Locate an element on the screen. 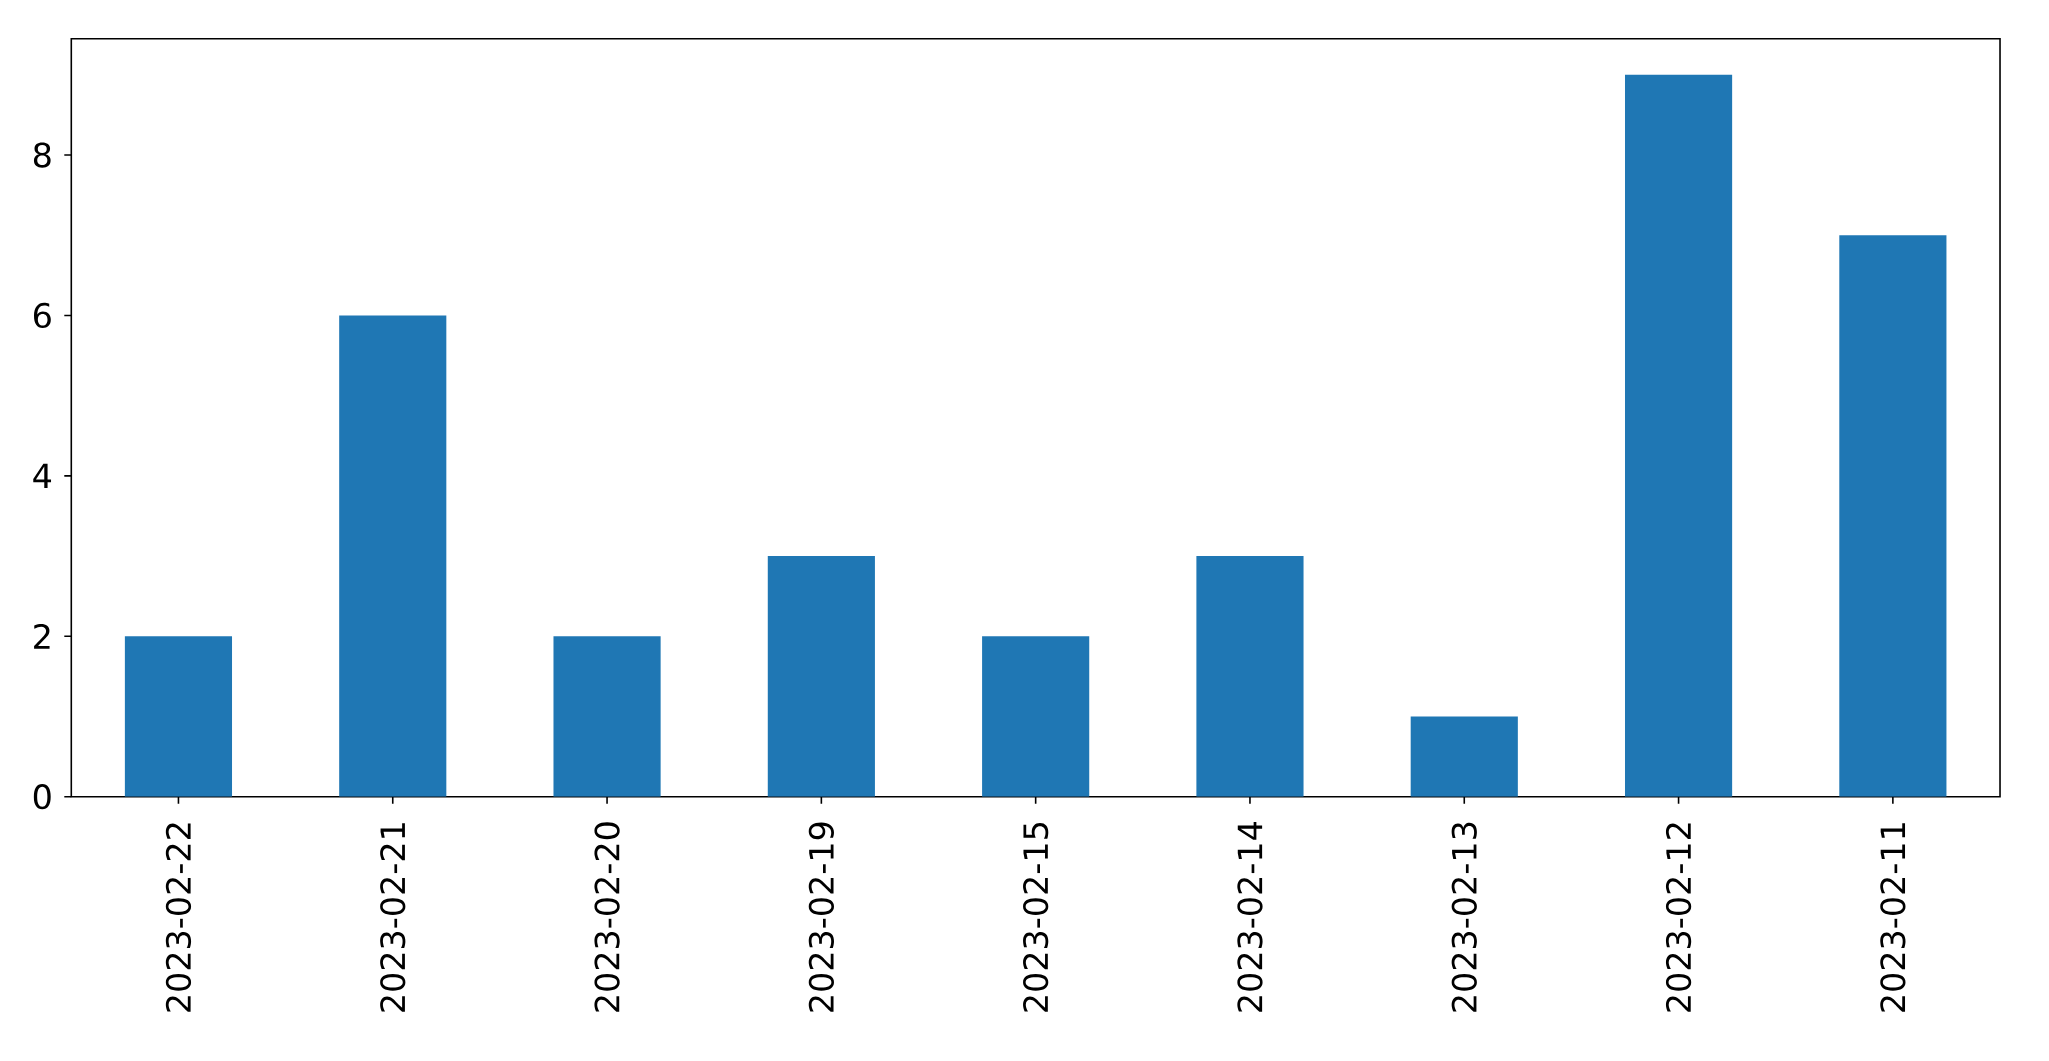 This screenshot has width=2049, height=1061. x-tick-label: 2023-02-15 is located at coordinates (1036, 917).